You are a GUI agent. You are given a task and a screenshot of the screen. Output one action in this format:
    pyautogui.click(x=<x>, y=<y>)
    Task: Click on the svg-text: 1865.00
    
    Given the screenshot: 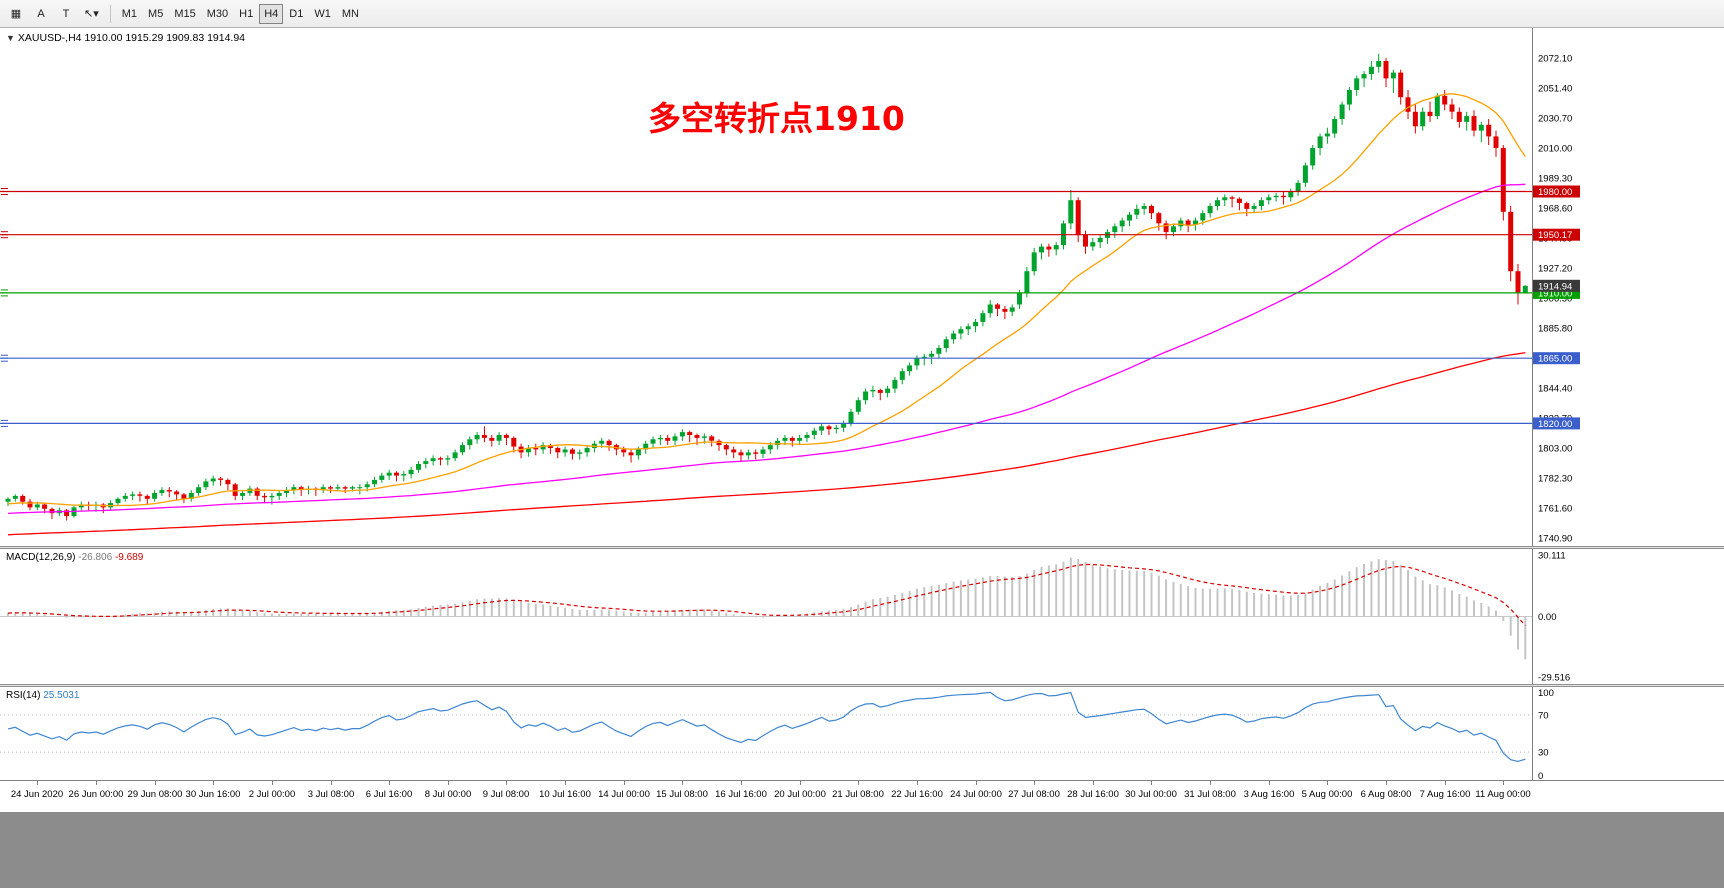 What is the action you would take?
    pyautogui.click(x=1555, y=359)
    